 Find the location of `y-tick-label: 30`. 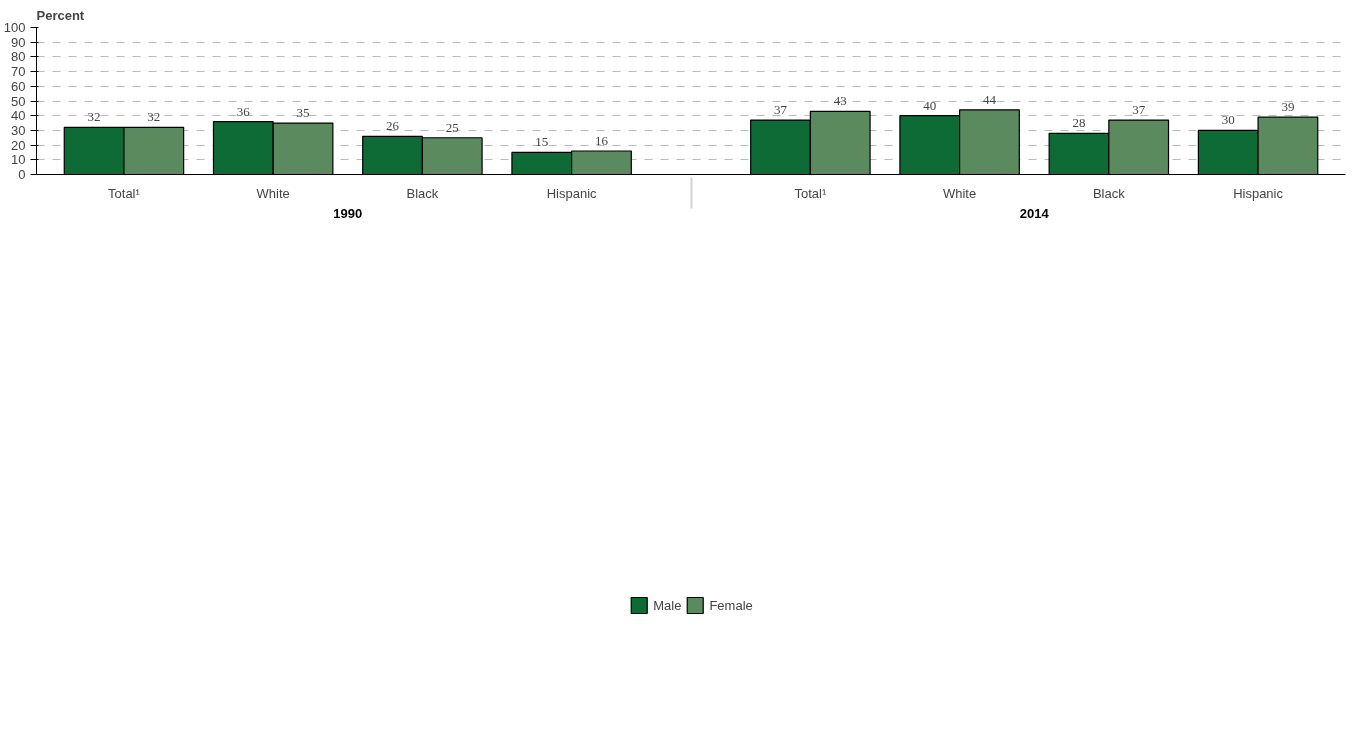

y-tick-label: 30 is located at coordinates (18, 130).